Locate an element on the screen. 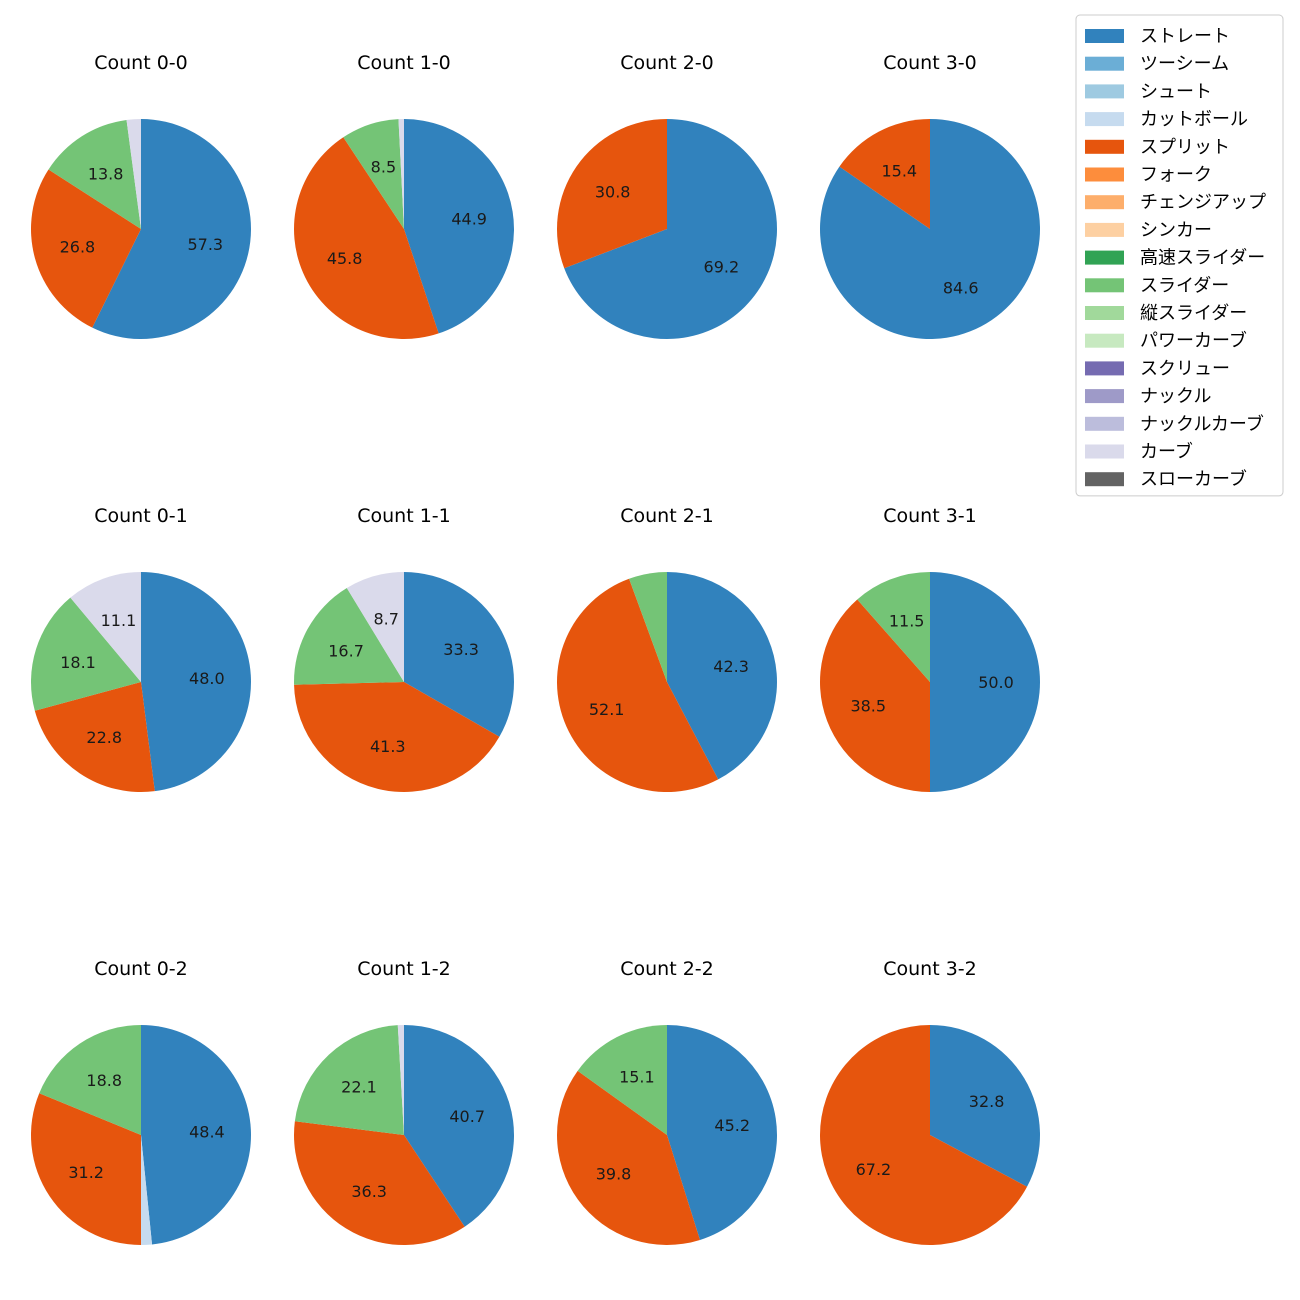  legend-item: カーブ is located at coordinates (1139, 452).